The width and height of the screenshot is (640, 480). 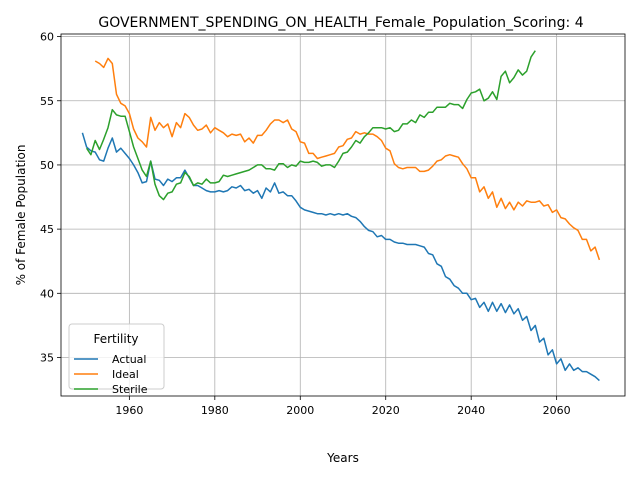 I want to click on x-tick-label: 1980, so click(x=215, y=410).